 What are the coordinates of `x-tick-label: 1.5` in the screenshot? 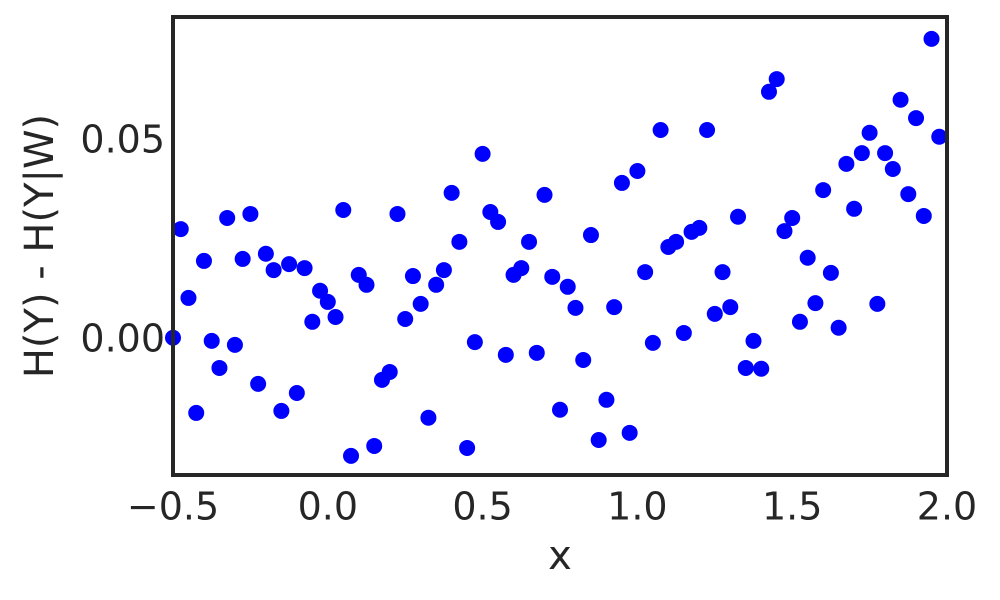 It's located at (792, 507).